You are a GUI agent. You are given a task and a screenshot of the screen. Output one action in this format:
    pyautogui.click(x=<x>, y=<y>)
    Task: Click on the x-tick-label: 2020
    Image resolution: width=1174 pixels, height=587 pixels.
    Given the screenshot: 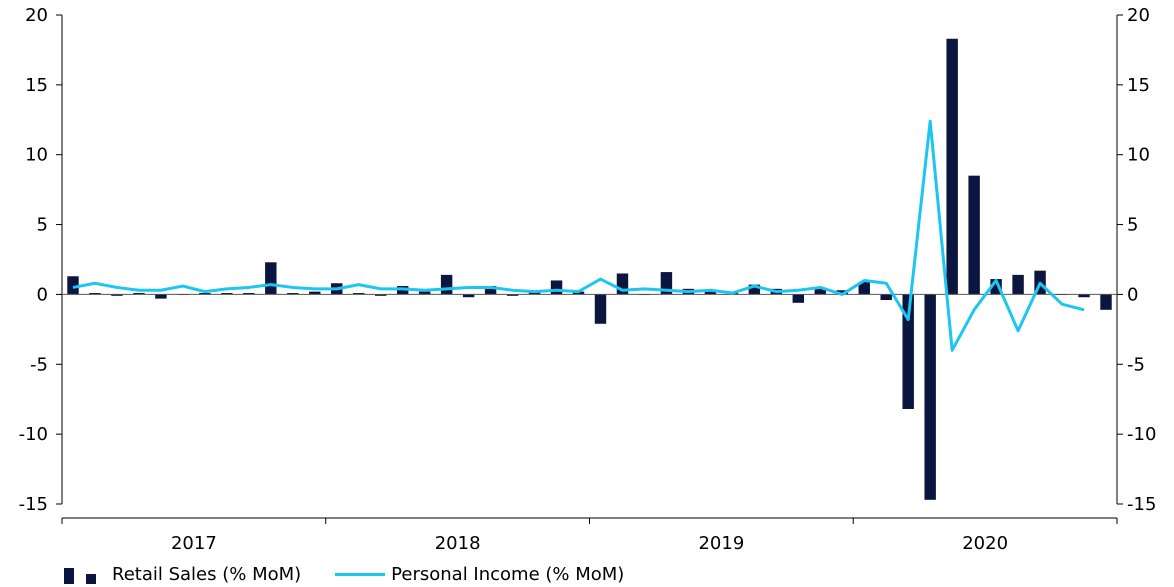 What is the action you would take?
    pyautogui.click(x=985, y=543)
    